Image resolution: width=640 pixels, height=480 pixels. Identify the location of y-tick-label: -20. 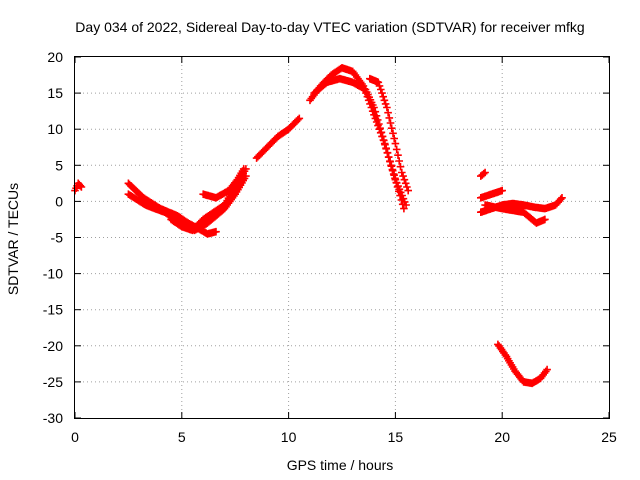
(53, 346).